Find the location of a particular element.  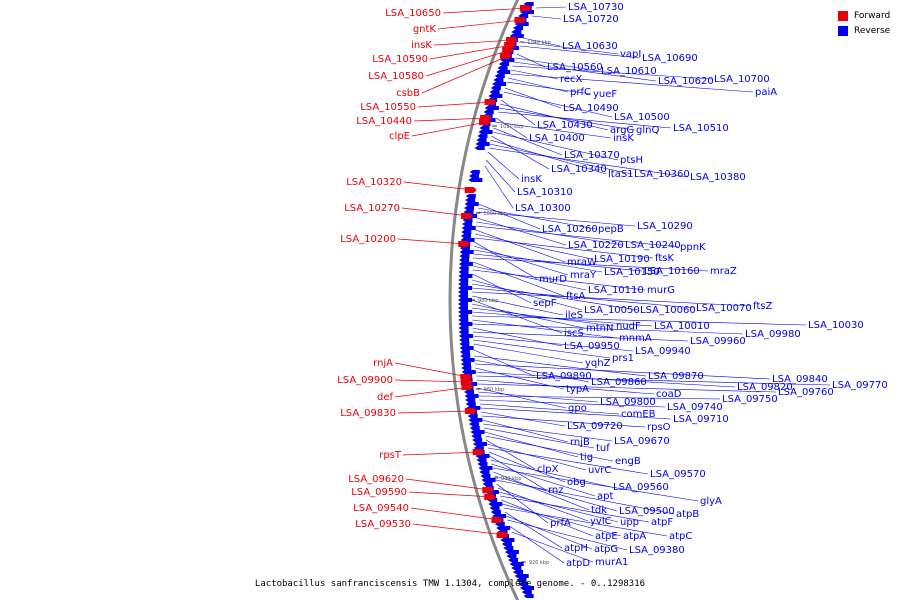

reverse-gene-label: atpC is located at coordinates (680, 536).